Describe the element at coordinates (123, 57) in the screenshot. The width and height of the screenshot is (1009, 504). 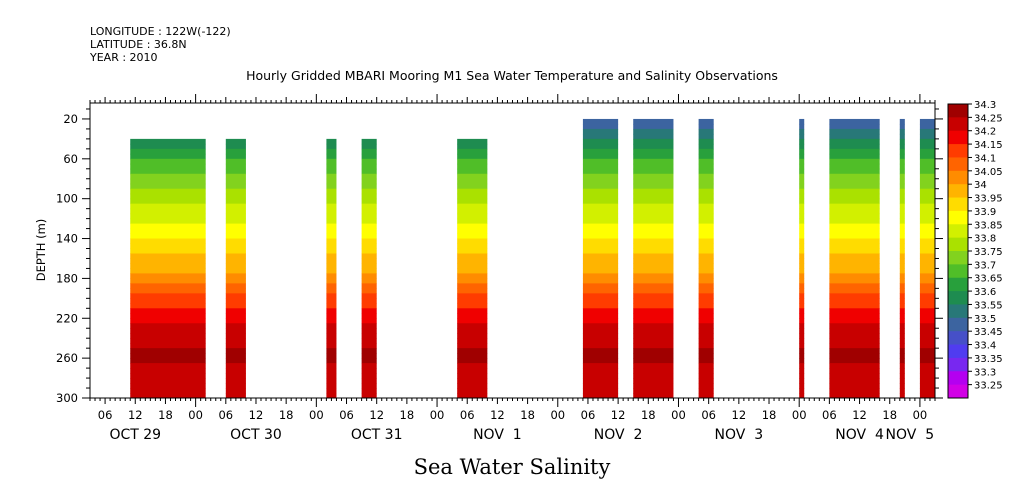
I see `year-text: YEAR : 2010` at that location.